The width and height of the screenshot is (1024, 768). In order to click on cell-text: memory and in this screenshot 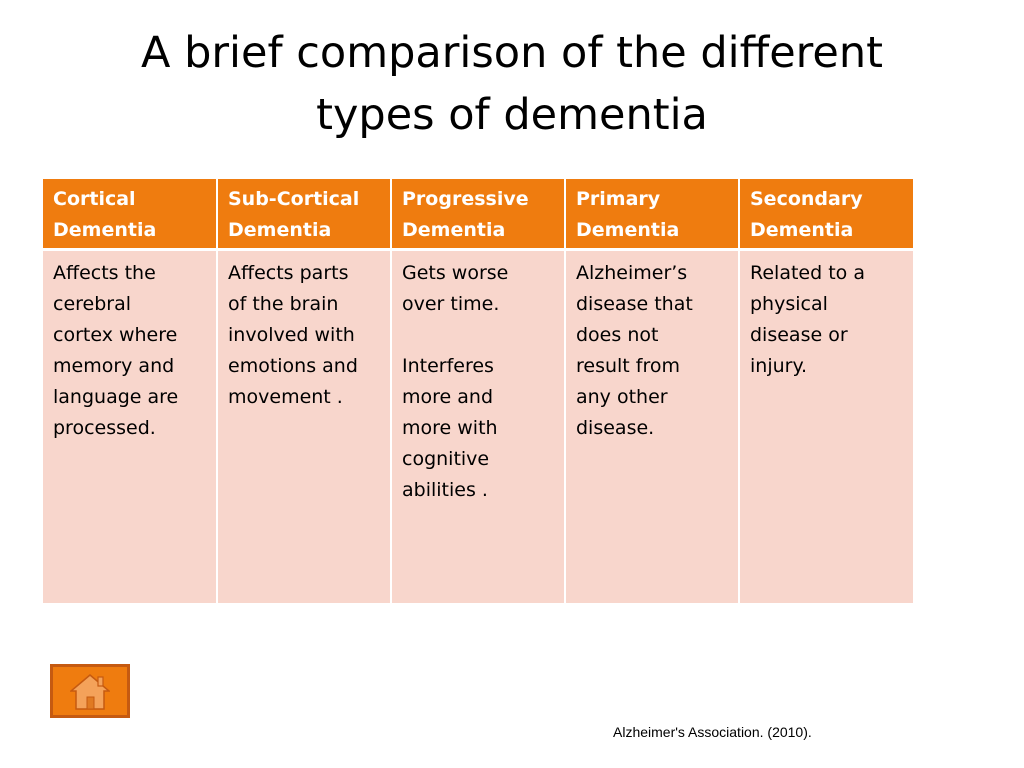, I will do `click(114, 366)`.